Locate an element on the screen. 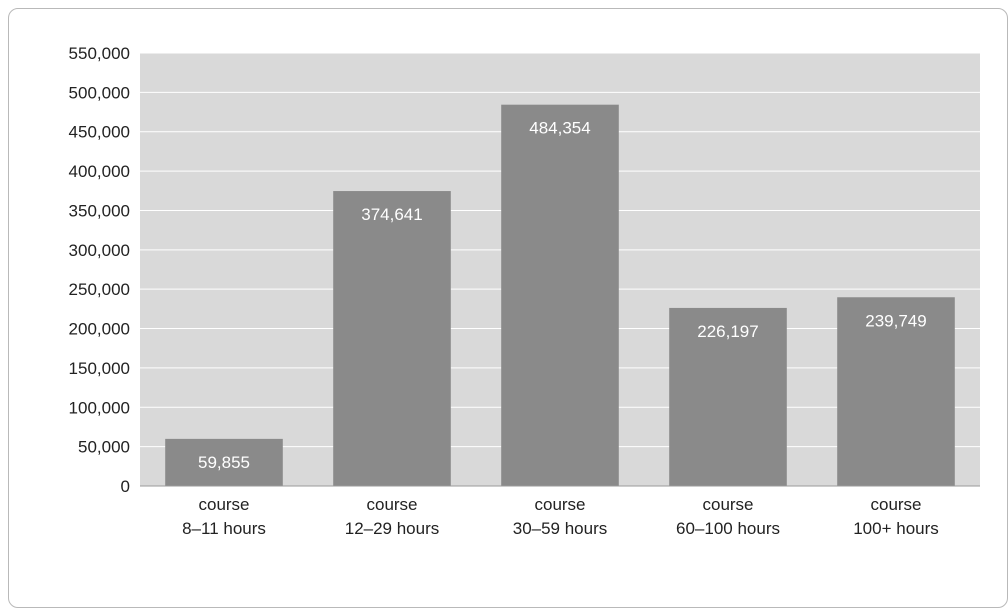 Image resolution: width=1008 pixels, height=608 pixels. y-tick-label: 150,000 is located at coordinates (99, 368).